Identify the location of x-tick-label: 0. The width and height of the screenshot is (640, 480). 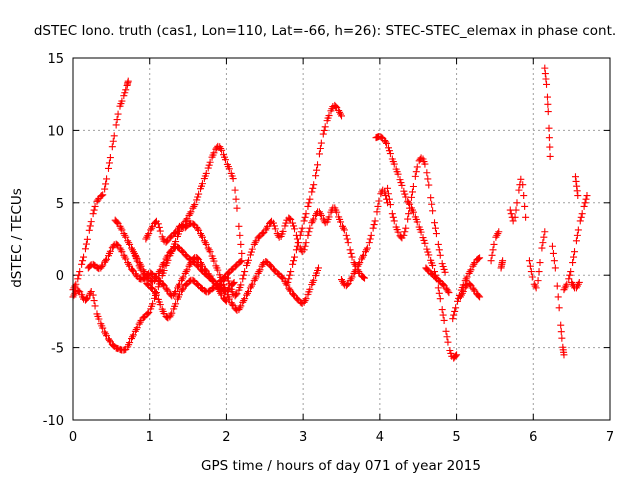
(73, 437).